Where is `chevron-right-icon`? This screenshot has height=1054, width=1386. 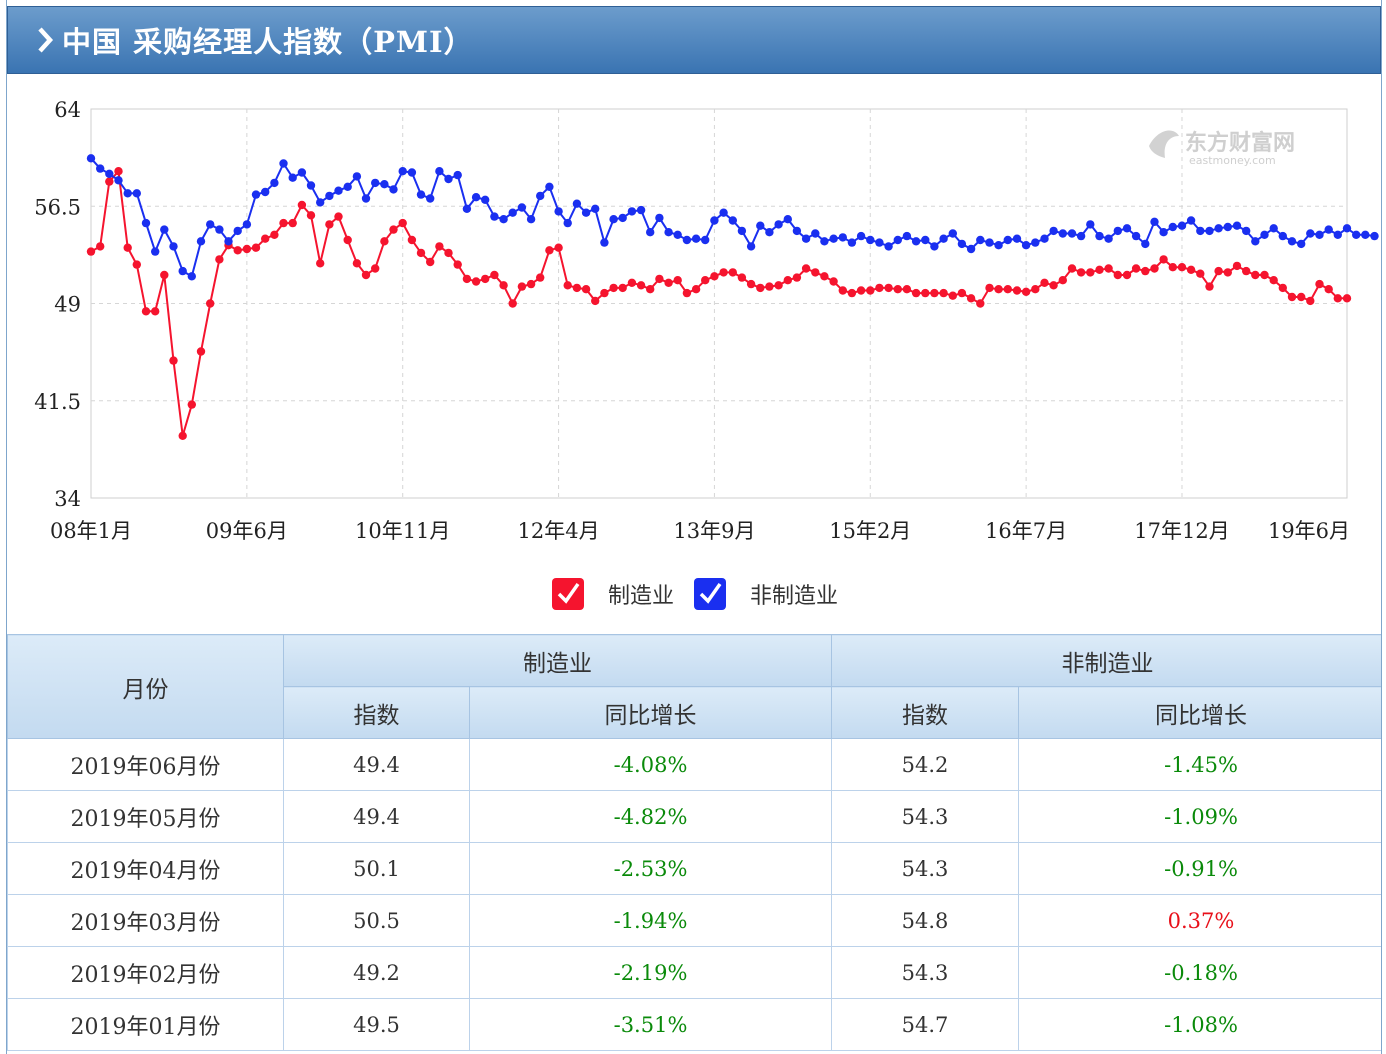 chevron-right-icon is located at coordinates (46, 40).